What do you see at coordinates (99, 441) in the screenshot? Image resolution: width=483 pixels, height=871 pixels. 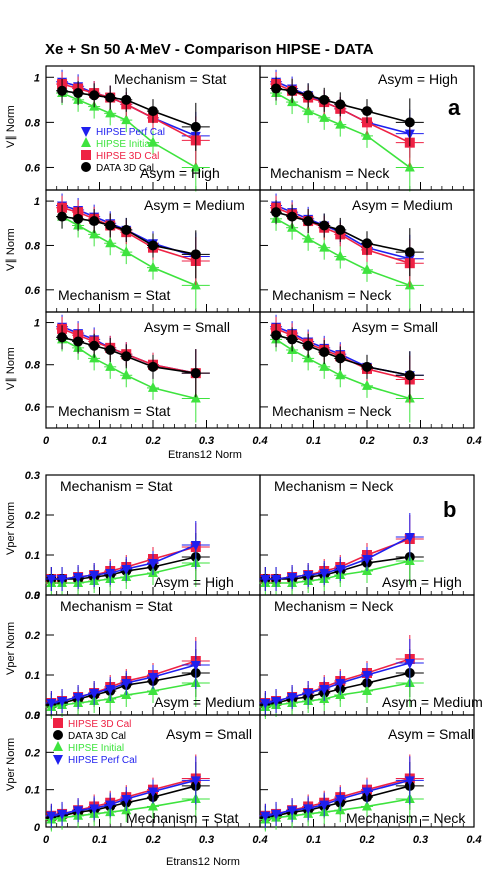 I see `x-tick-label: 0.1` at bounding box center [99, 441].